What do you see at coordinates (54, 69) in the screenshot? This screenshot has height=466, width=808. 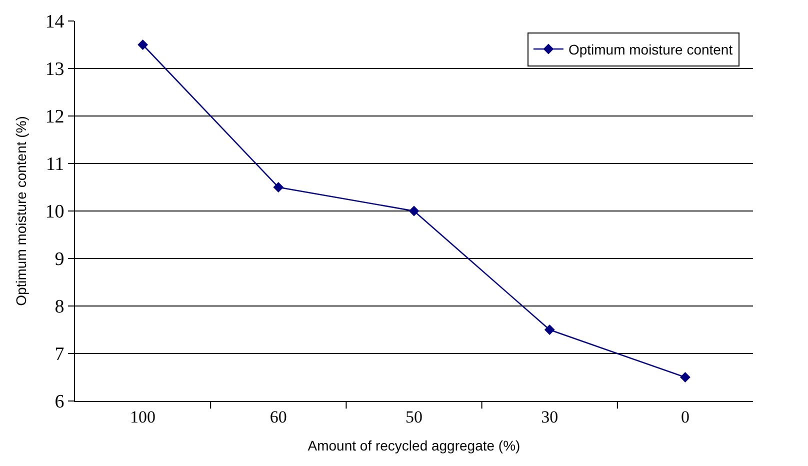 I see `y-tick-label: 13` at bounding box center [54, 69].